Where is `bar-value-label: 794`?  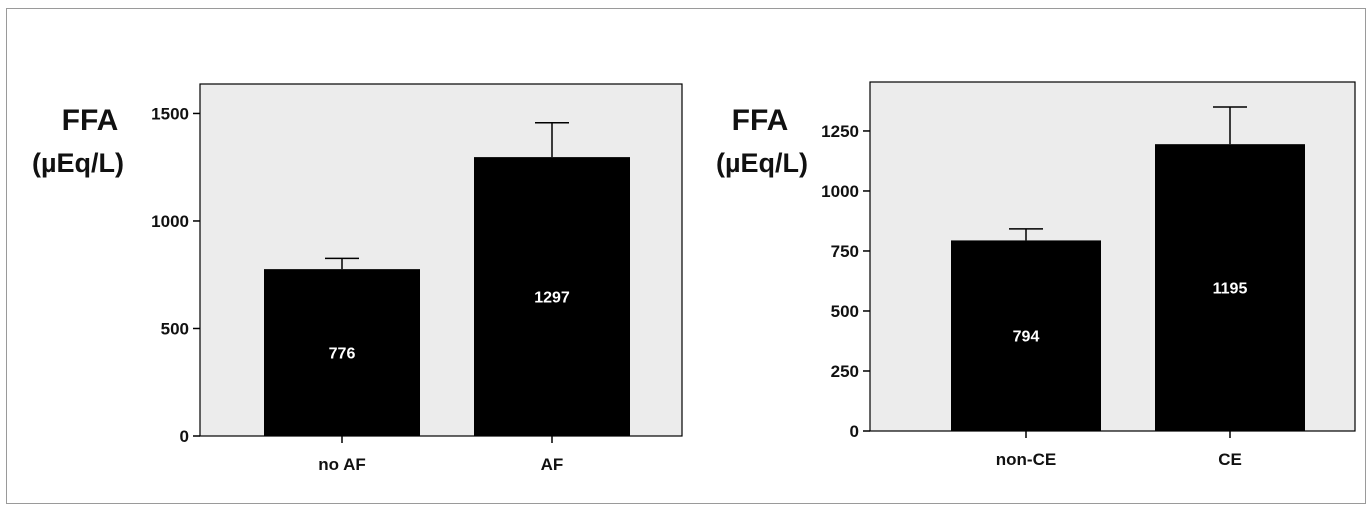
bar-value-label: 794 is located at coordinates (1026, 337).